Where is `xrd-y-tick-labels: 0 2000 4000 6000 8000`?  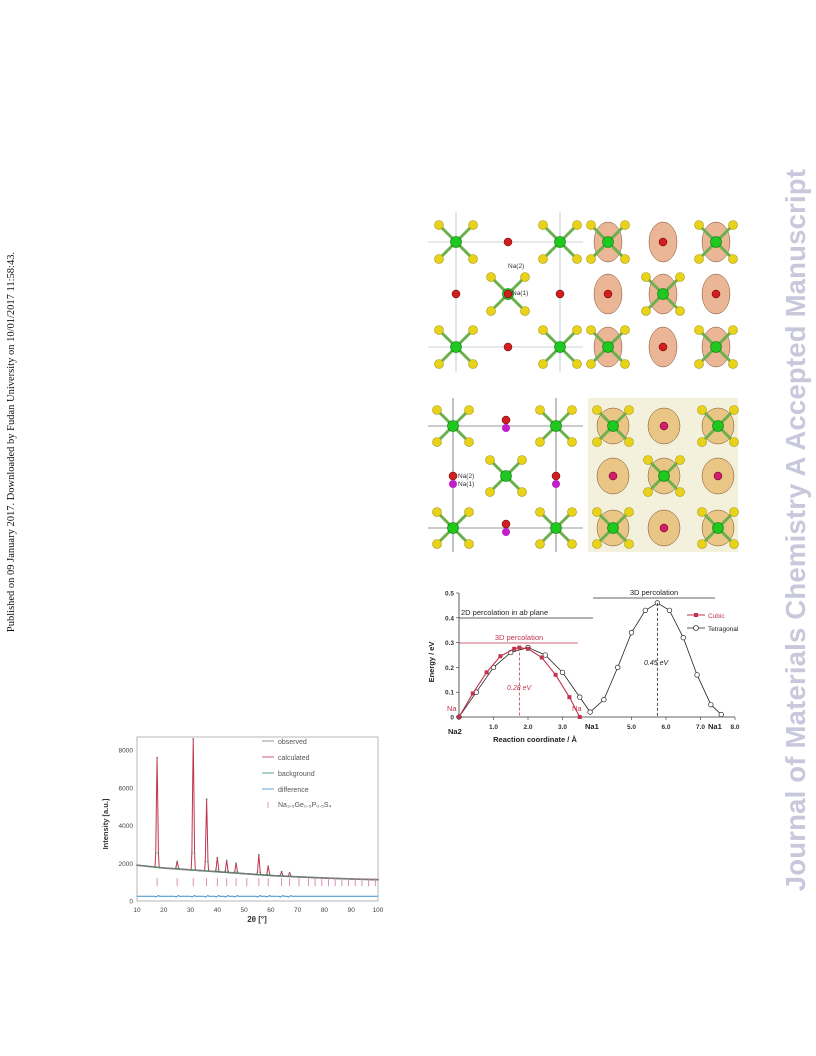 xrd-y-tick-labels: 0 2000 4000 6000 8000 is located at coordinates (126, 827).